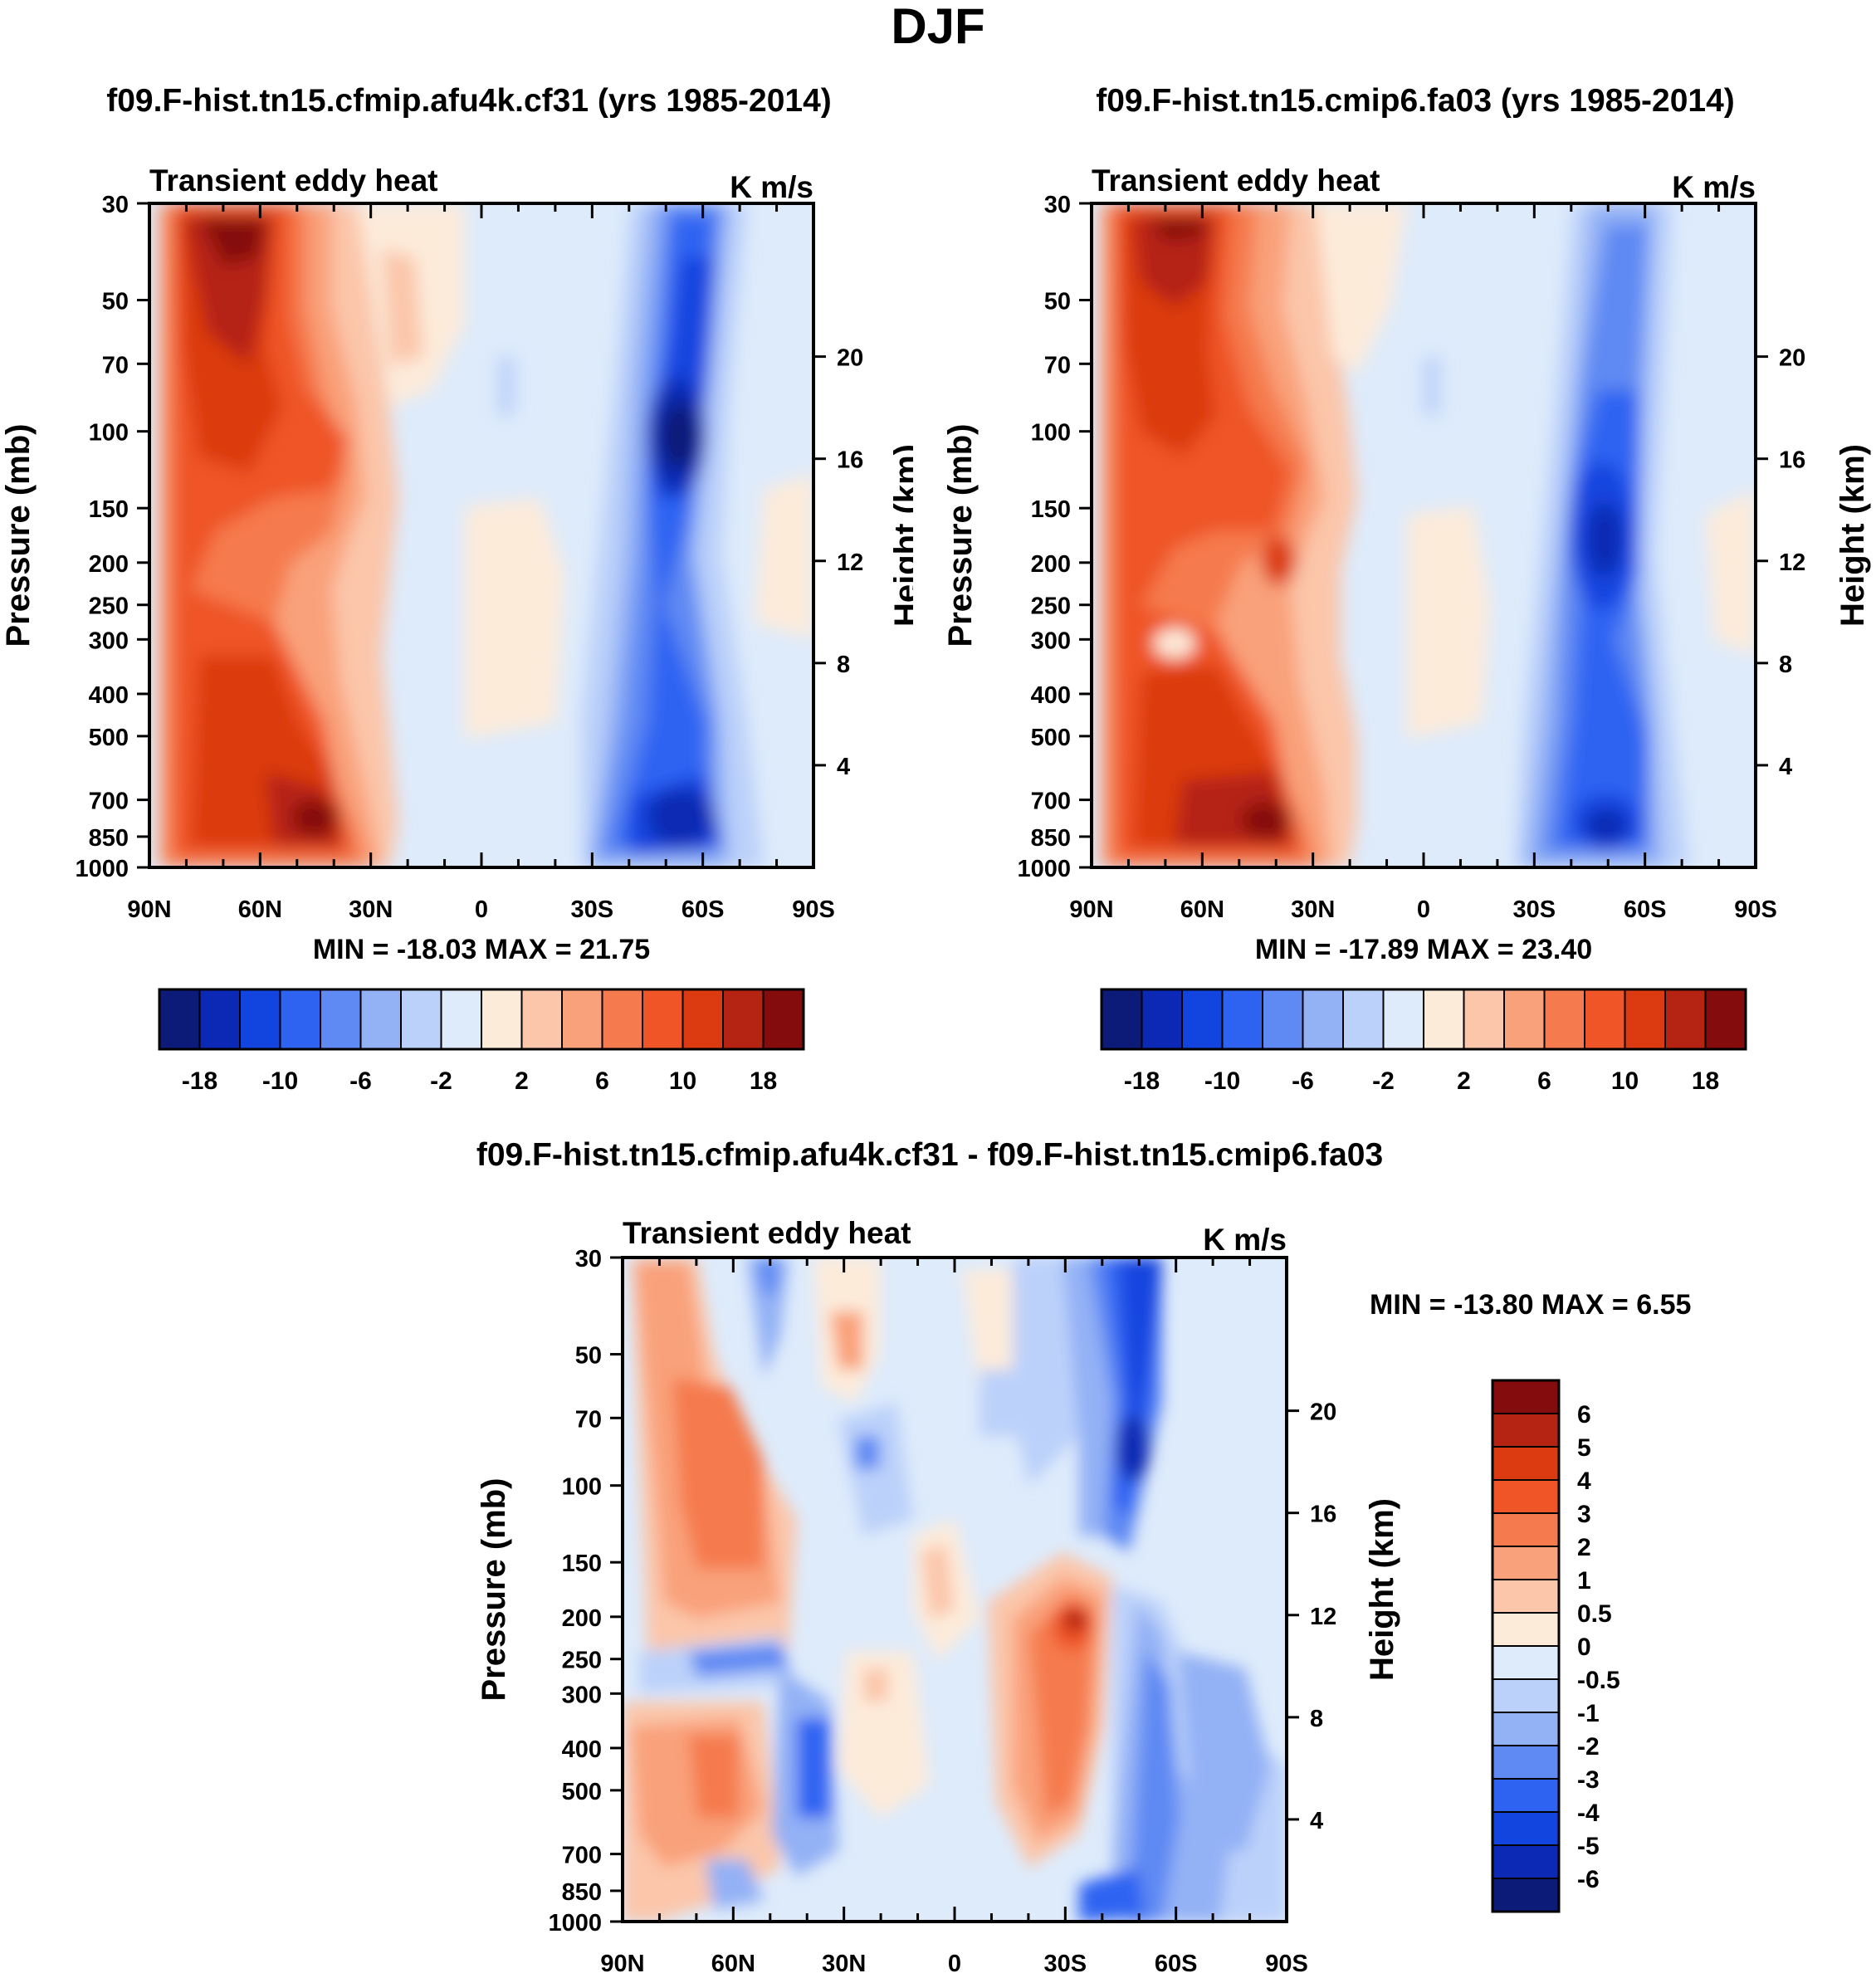  I want to click on colorbar-label: 0.5, so click(1595, 1614).